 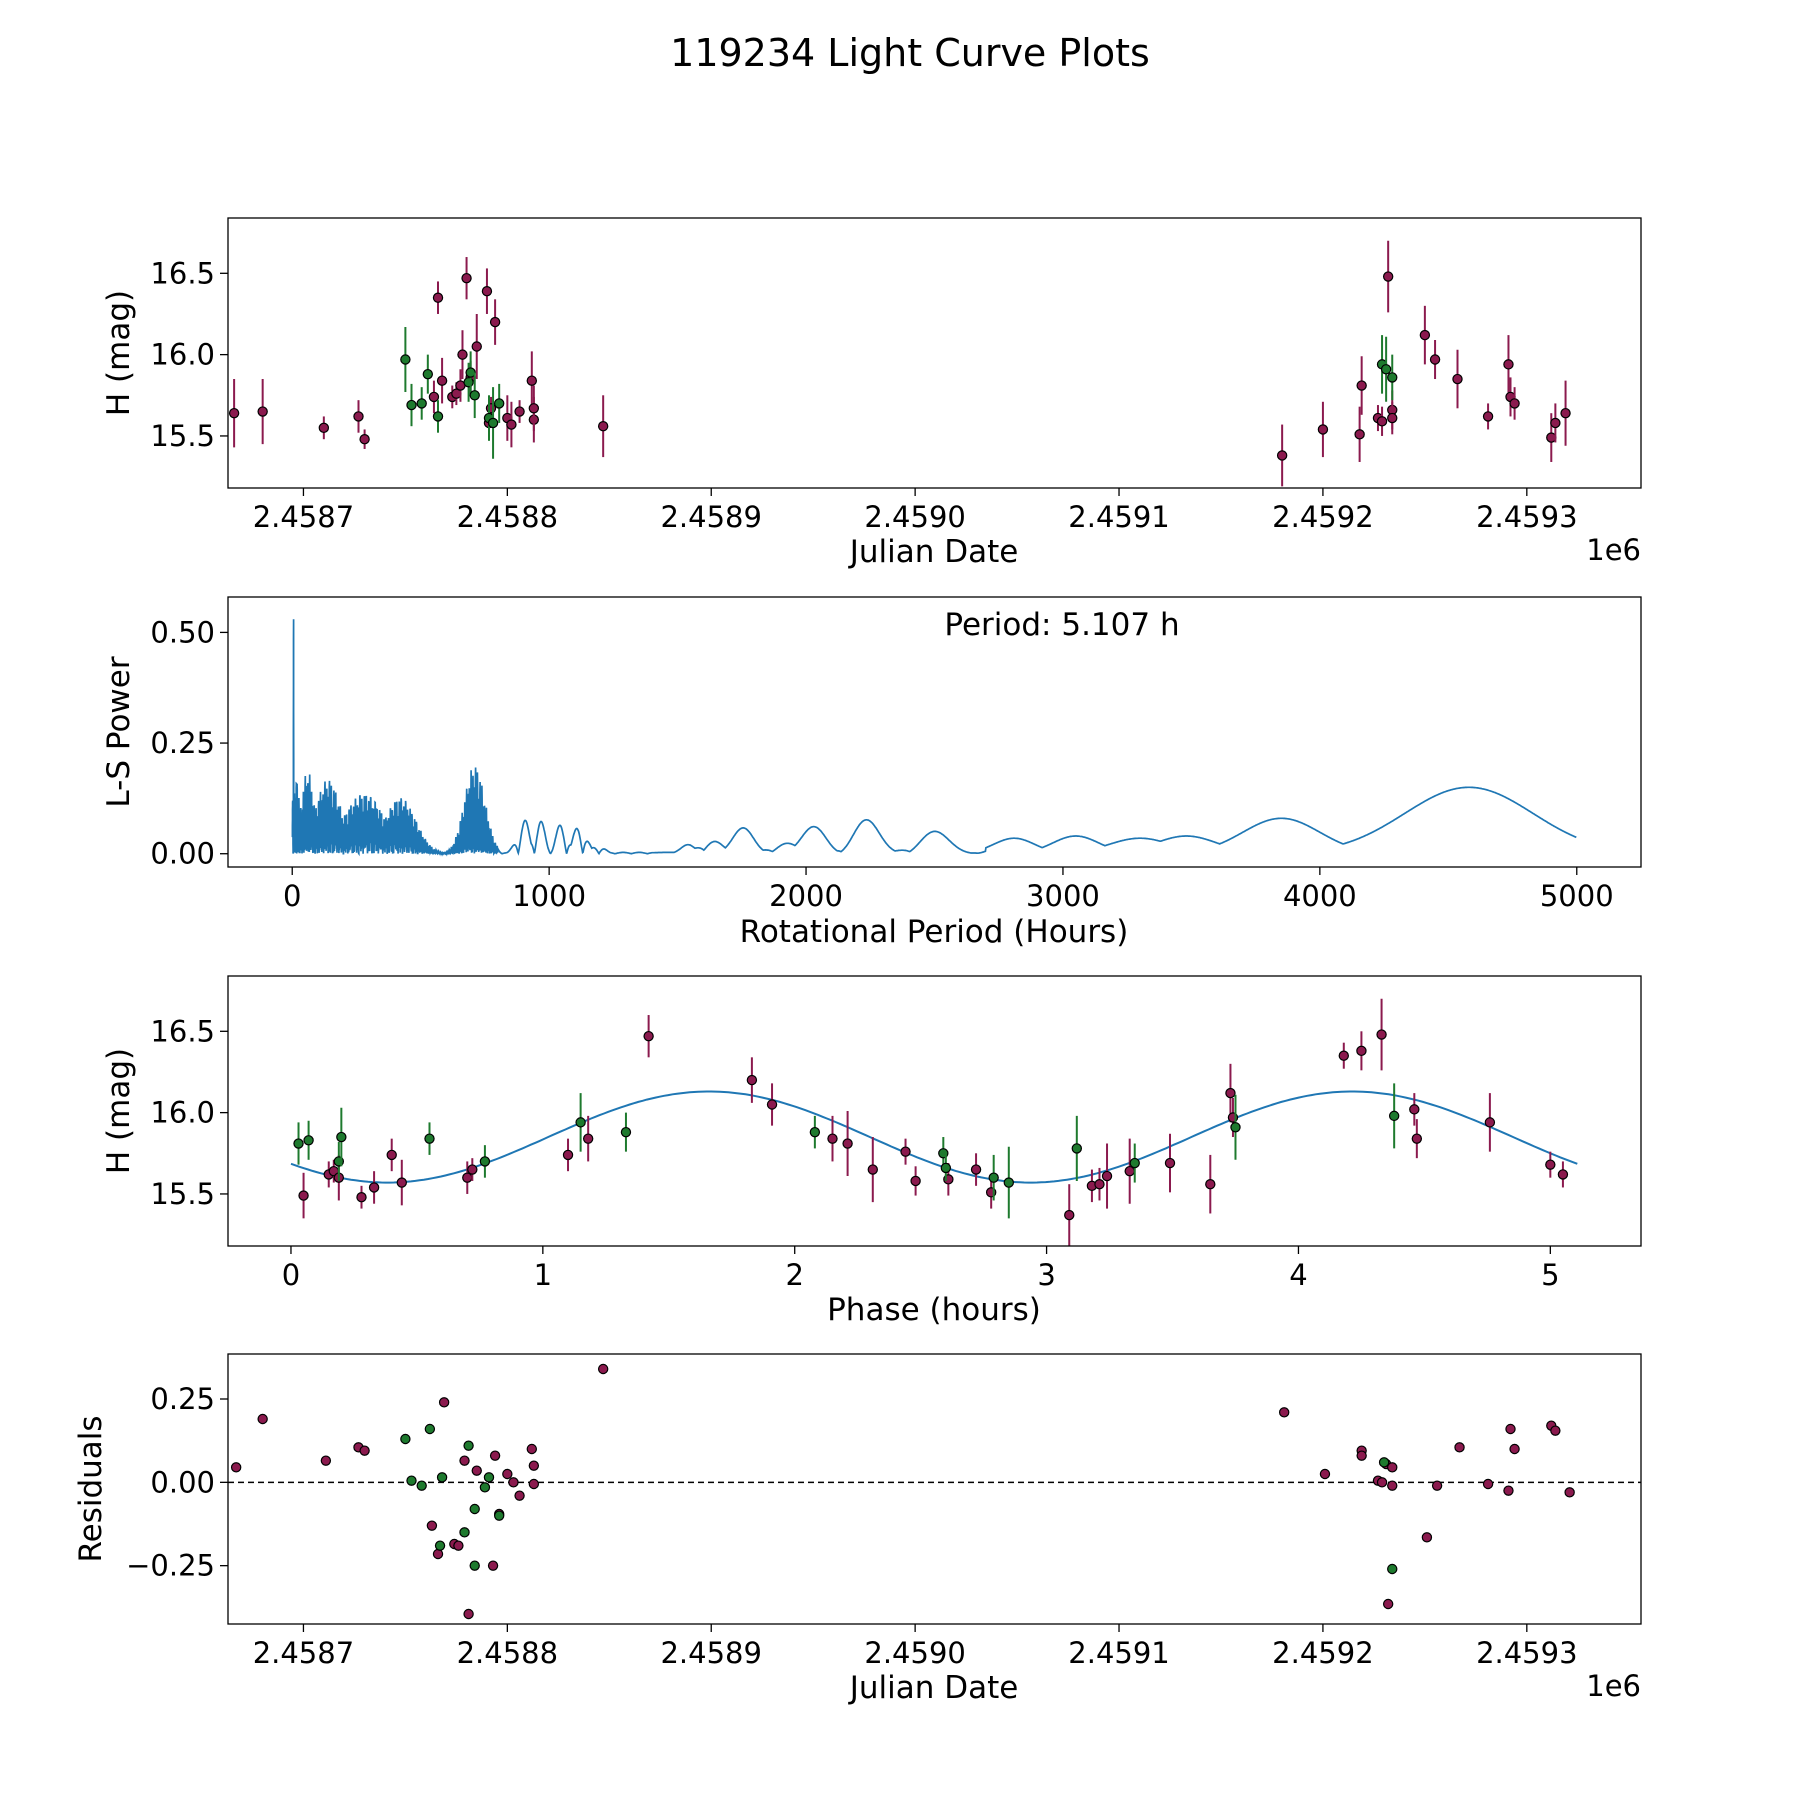 What do you see at coordinates (1298, 1275) in the screenshot?
I see `x-tick-label: 4` at bounding box center [1298, 1275].